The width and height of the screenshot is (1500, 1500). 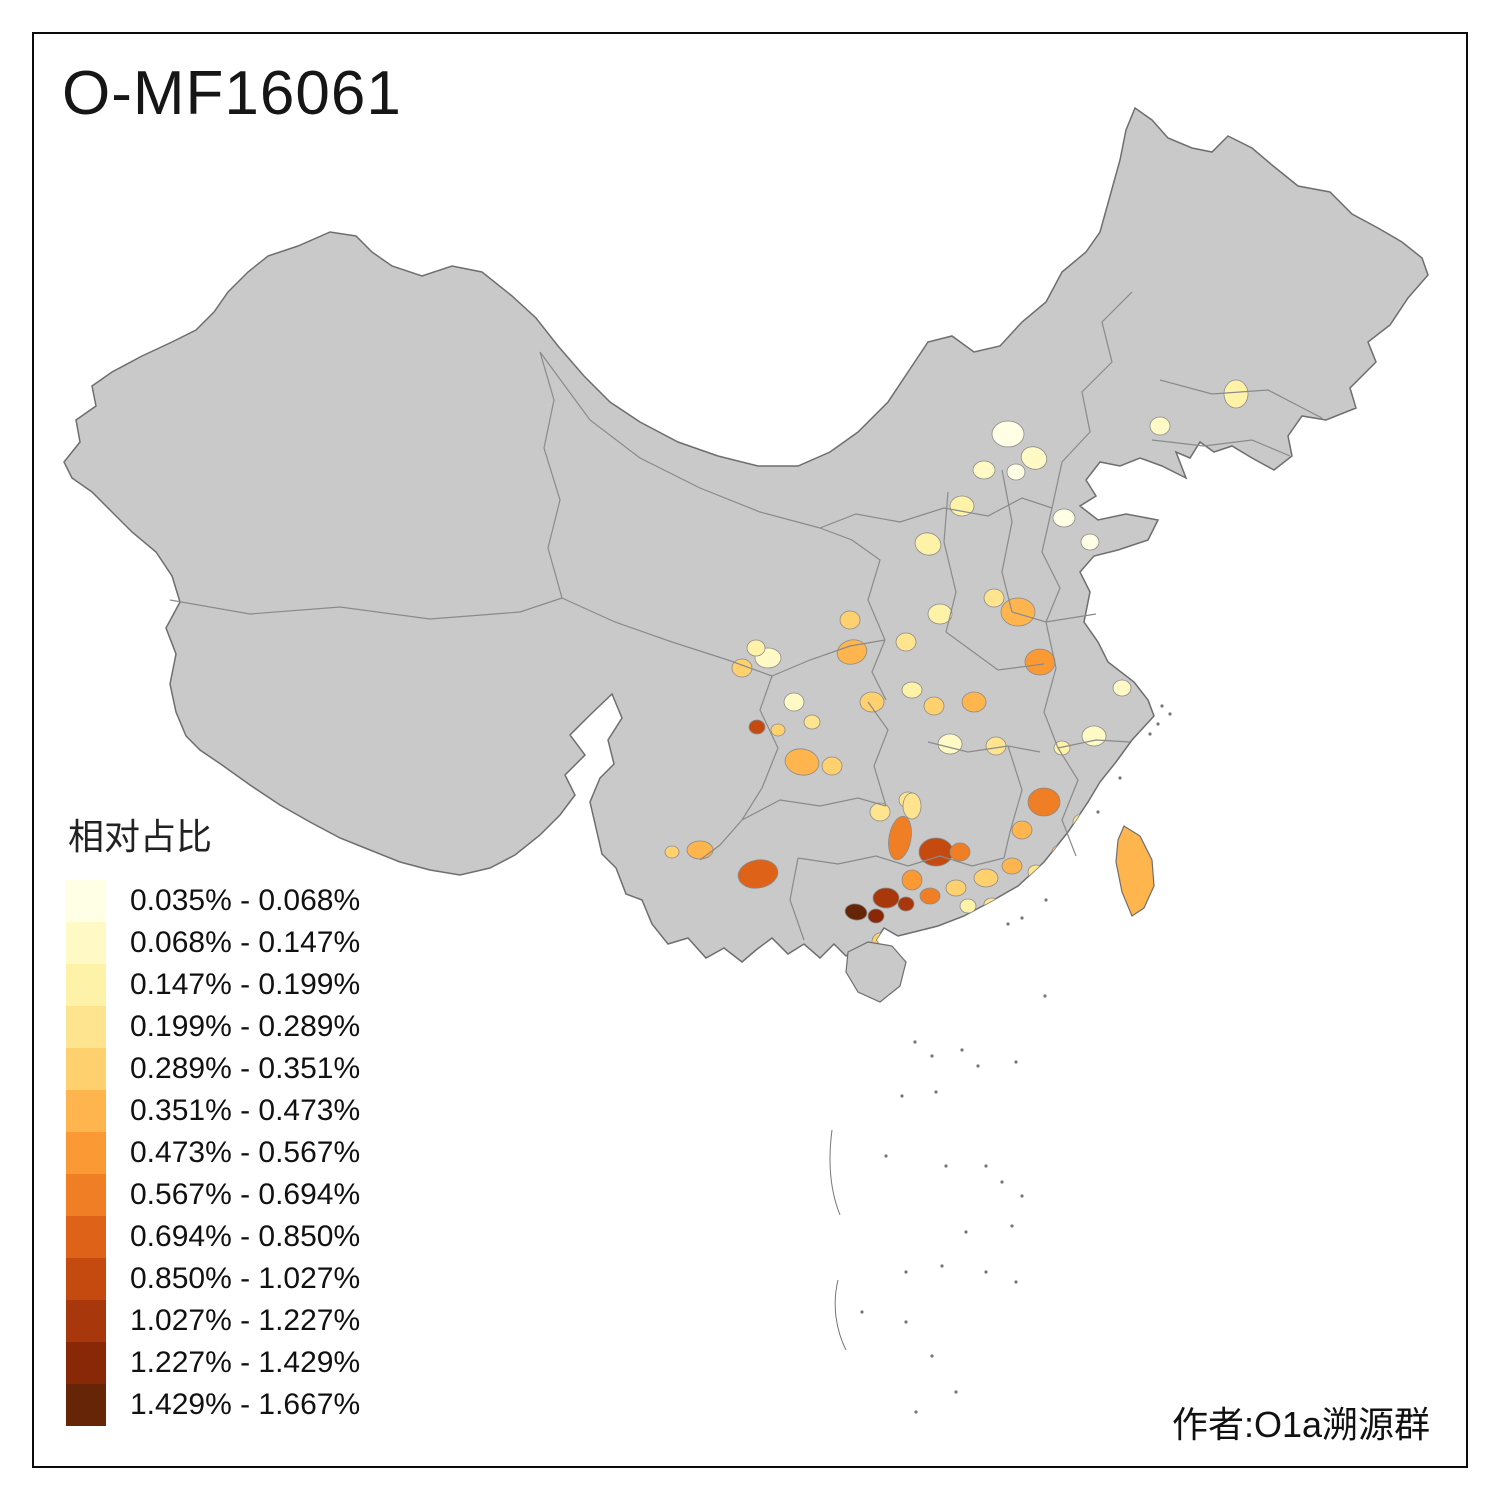 I want to click on legend-label: 0.473% - 0.567%, so click(x=245, y=1152).